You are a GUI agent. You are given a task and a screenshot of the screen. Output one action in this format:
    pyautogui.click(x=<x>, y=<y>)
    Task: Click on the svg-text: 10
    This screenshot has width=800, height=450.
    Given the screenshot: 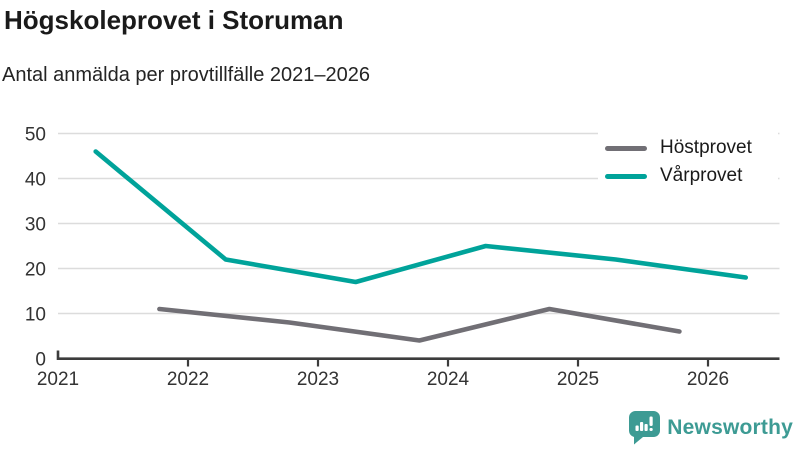 What is the action you would take?
    pyautogui.click(x=35, y=315)
    